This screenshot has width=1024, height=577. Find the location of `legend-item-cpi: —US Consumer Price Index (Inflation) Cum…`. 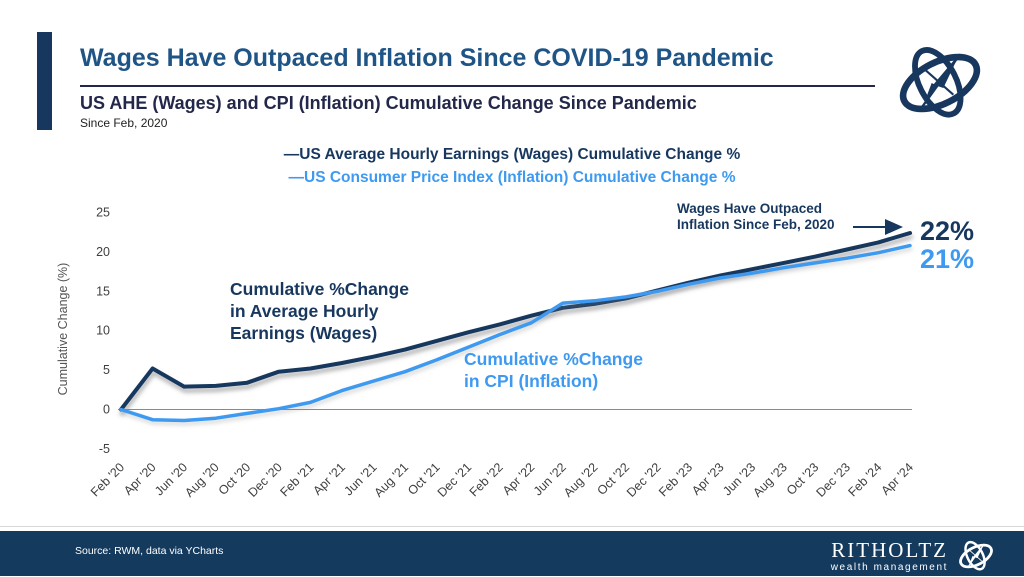

legend-item-cpi: —US Consumer Price Index (Inflation) Cum… is located at coordinates (512, 177).